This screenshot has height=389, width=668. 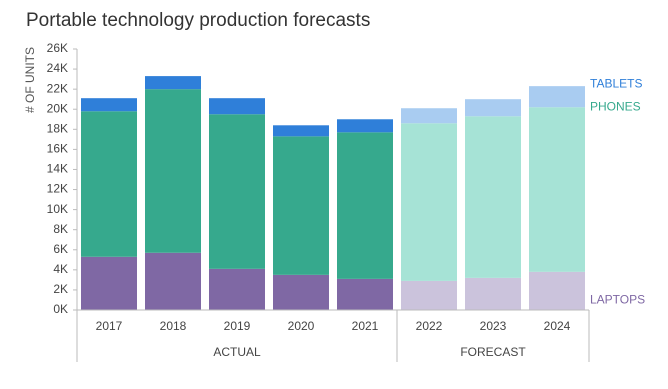 What do you see at coordinates (429, 326) in the screenshot?
I see `x-tick-label: 2022` at bounding box center [429, 326].